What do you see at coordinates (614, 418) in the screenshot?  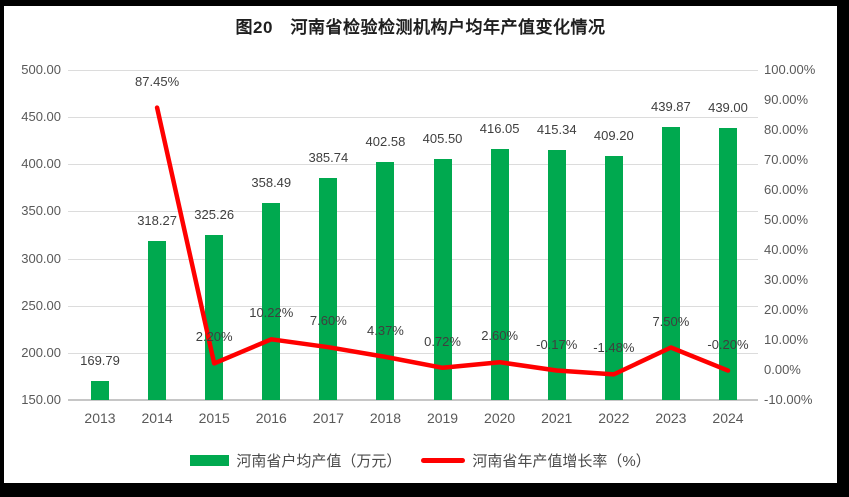 I see `x-axis-label: 2022` at bounding box center [614, 418].